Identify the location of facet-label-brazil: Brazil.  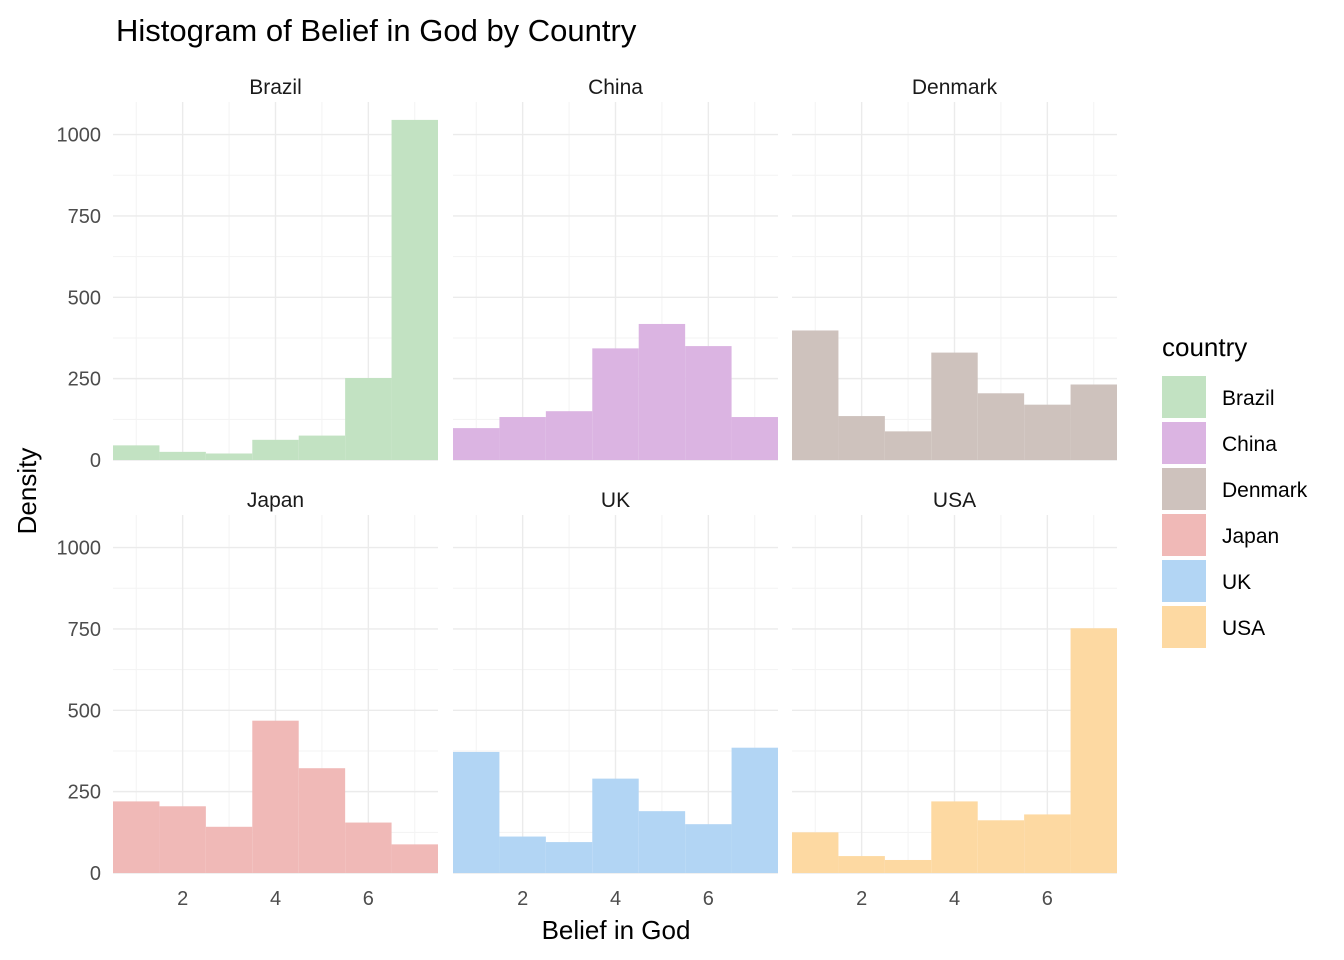
(275, 87).